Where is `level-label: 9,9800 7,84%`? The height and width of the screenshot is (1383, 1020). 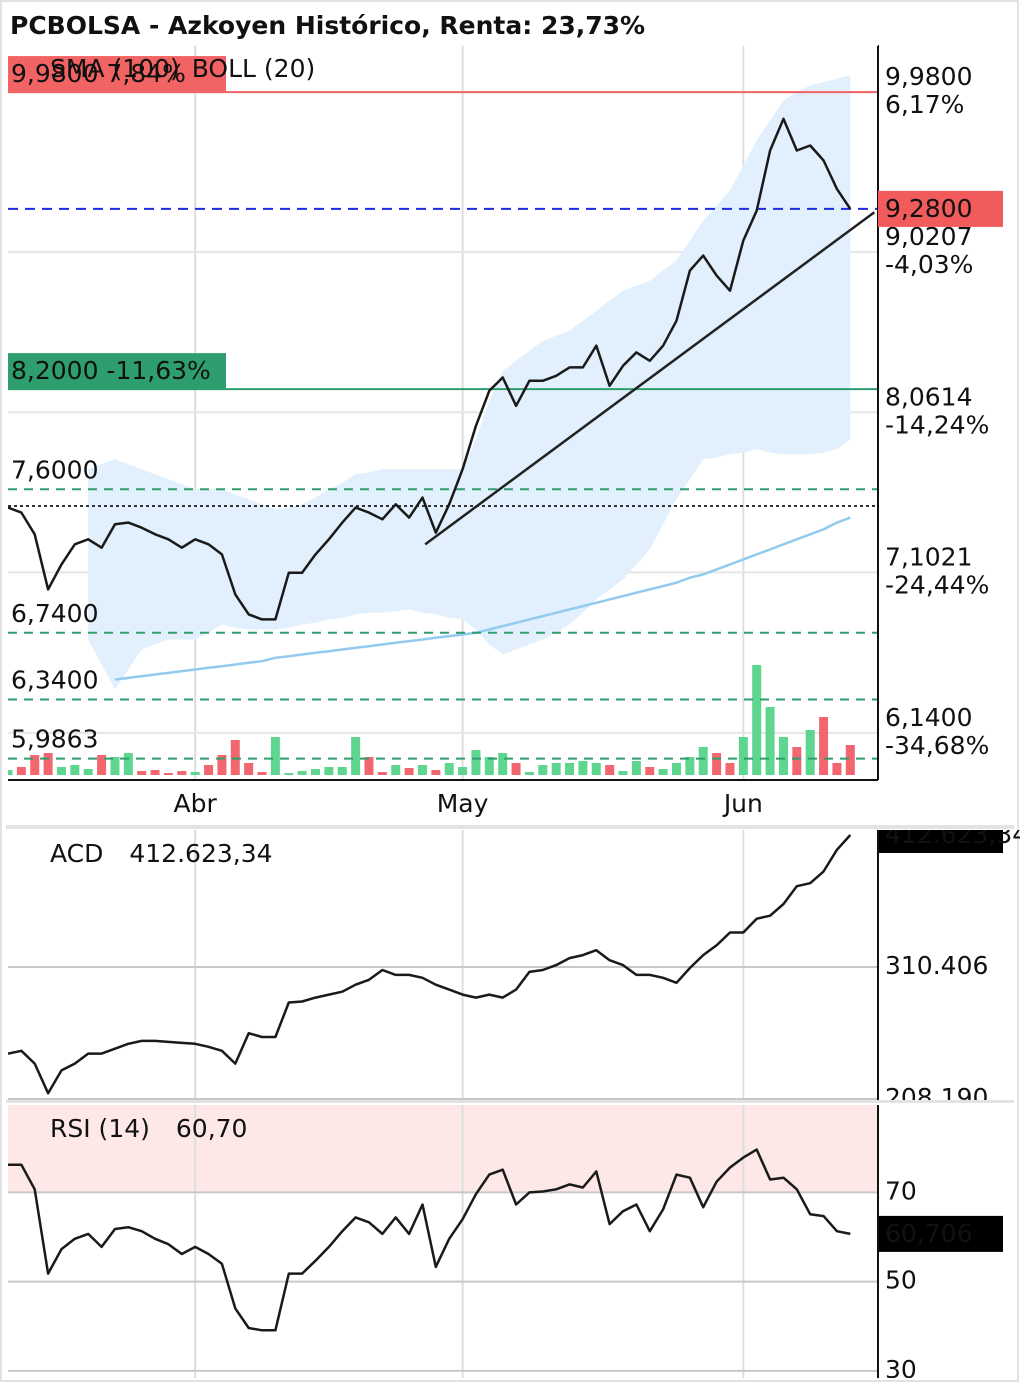
level-label: 9,9800 7,84% is located at coordinates (98, 73).